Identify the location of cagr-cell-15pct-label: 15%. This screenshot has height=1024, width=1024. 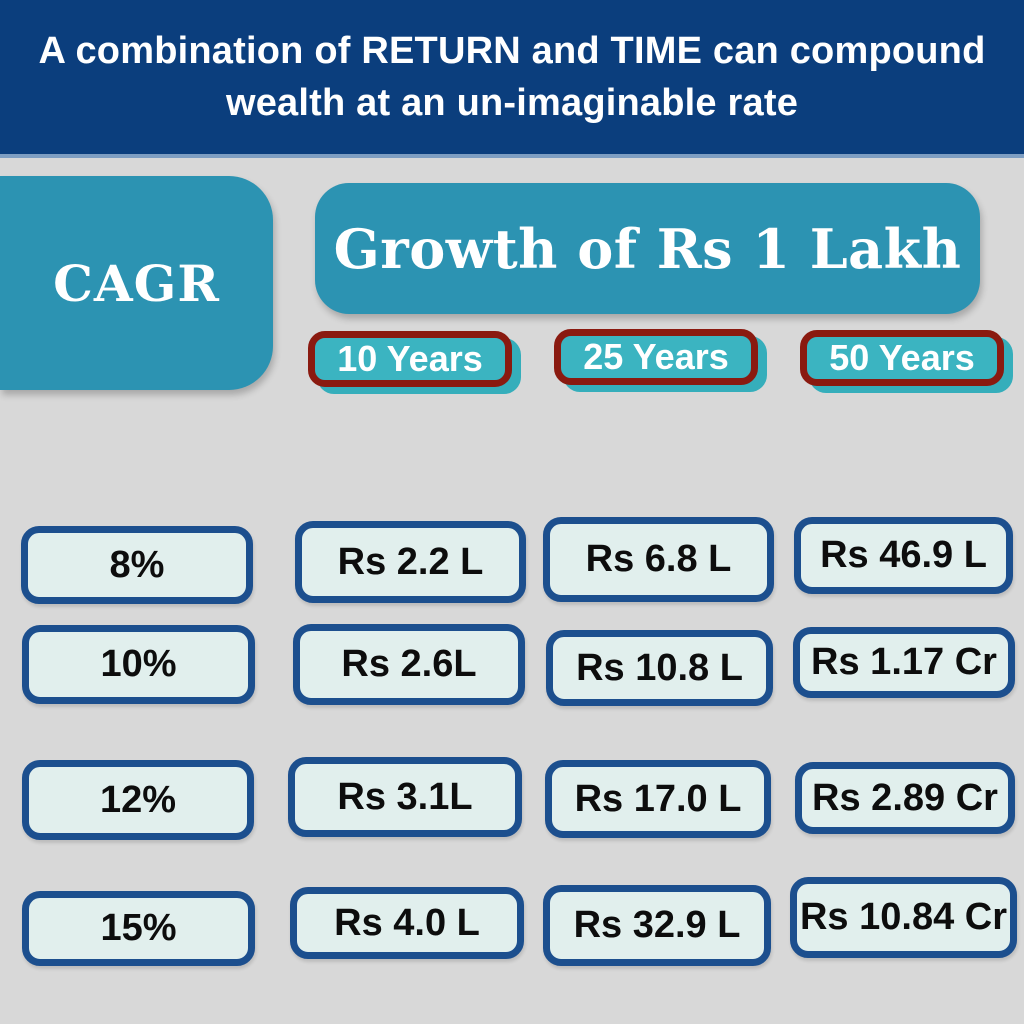
(138, 928).